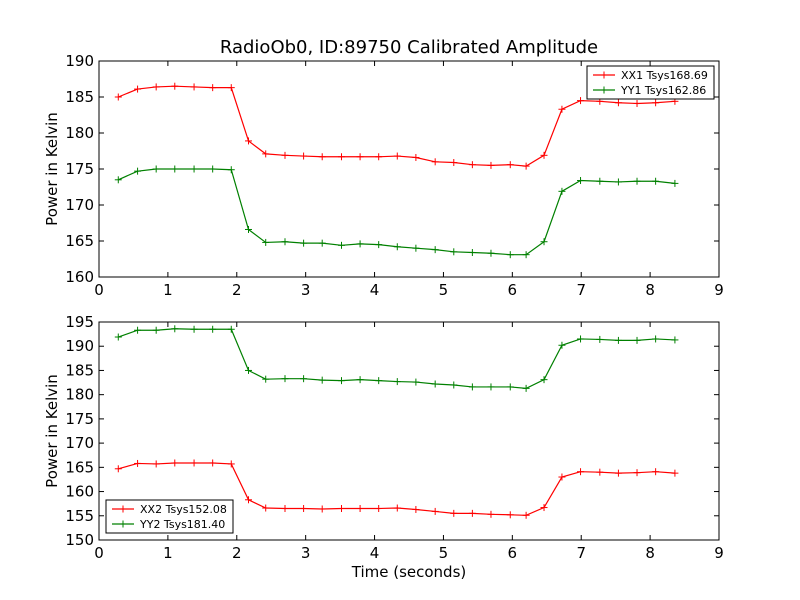 The image size is (800, 600). Describe the element at coordinates (52, 431) in the screenshot. I see `y-axis-label-bottom: Power in Kelvin` at that location.